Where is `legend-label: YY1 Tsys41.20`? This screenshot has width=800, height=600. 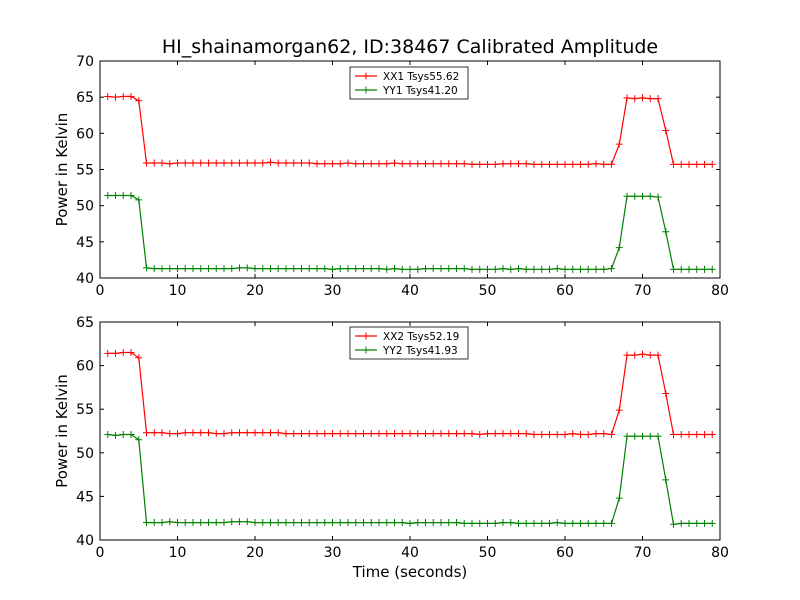
legend-label: YY1 Tsys41.20 is located at coordinates (420, 91).